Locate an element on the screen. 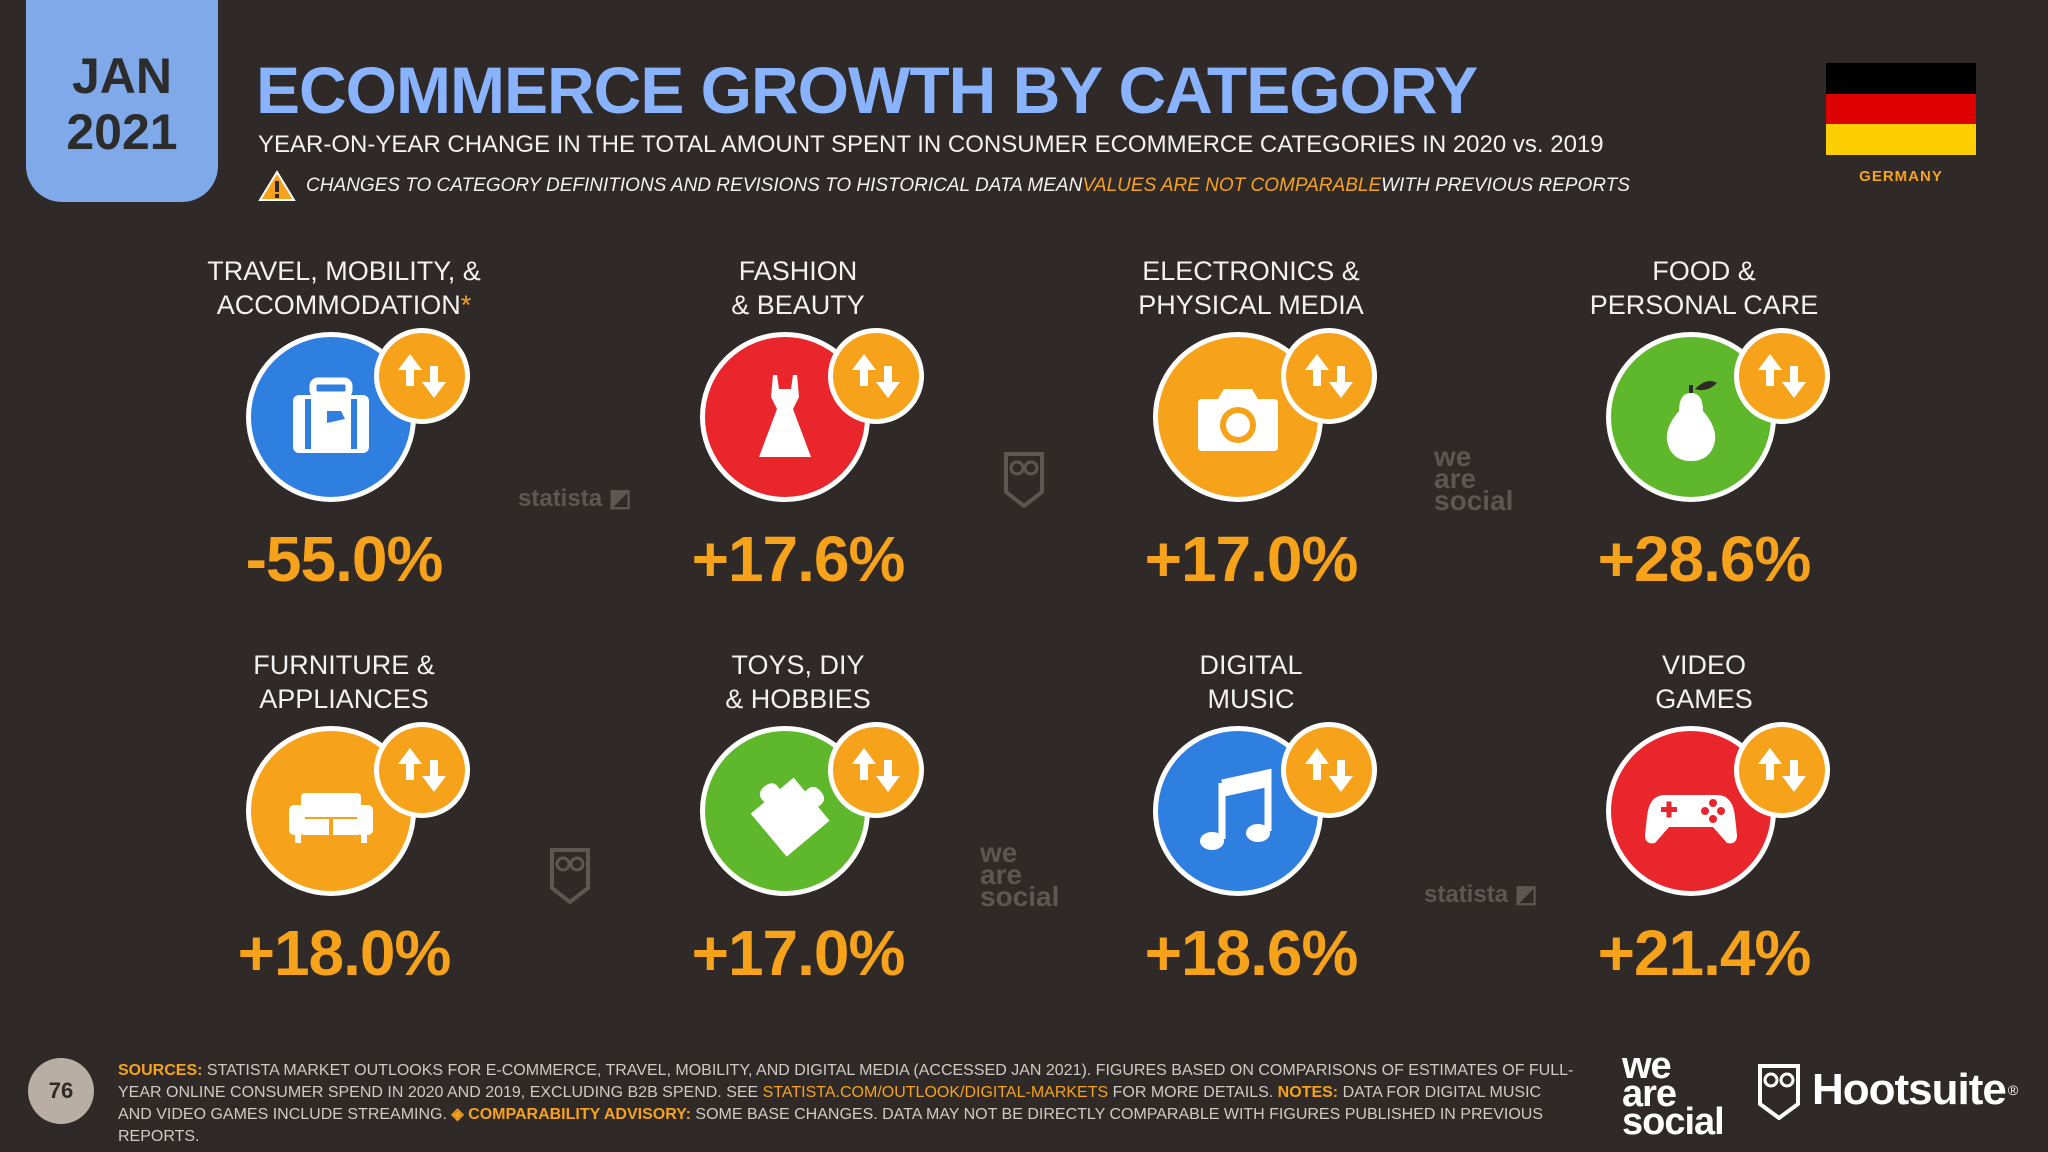  badge-month: JAN is located at coordinates (122, 76).